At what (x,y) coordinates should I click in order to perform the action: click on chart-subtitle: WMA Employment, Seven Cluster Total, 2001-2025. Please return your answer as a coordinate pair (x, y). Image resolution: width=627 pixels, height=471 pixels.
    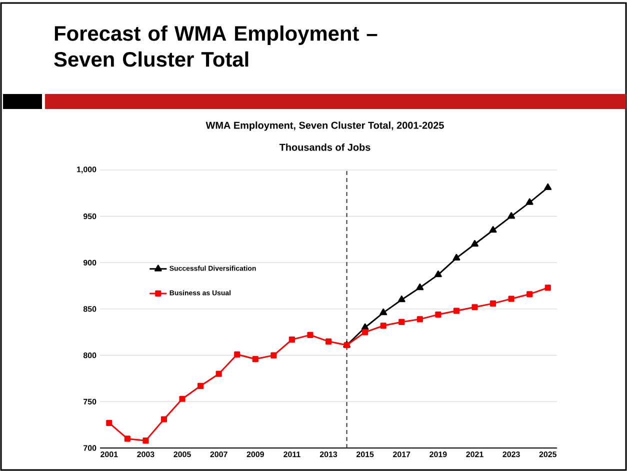
    Looking at the image, I should click on (325, 126).